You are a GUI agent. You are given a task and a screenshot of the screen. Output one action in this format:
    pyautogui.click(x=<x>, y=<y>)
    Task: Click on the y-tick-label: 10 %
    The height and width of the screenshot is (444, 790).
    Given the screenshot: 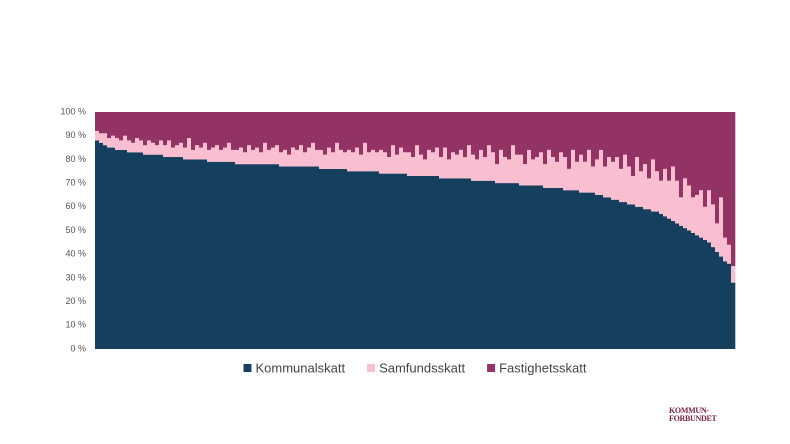 What is the action you would take?
    pyautogui.click(x=75, y=325)
    